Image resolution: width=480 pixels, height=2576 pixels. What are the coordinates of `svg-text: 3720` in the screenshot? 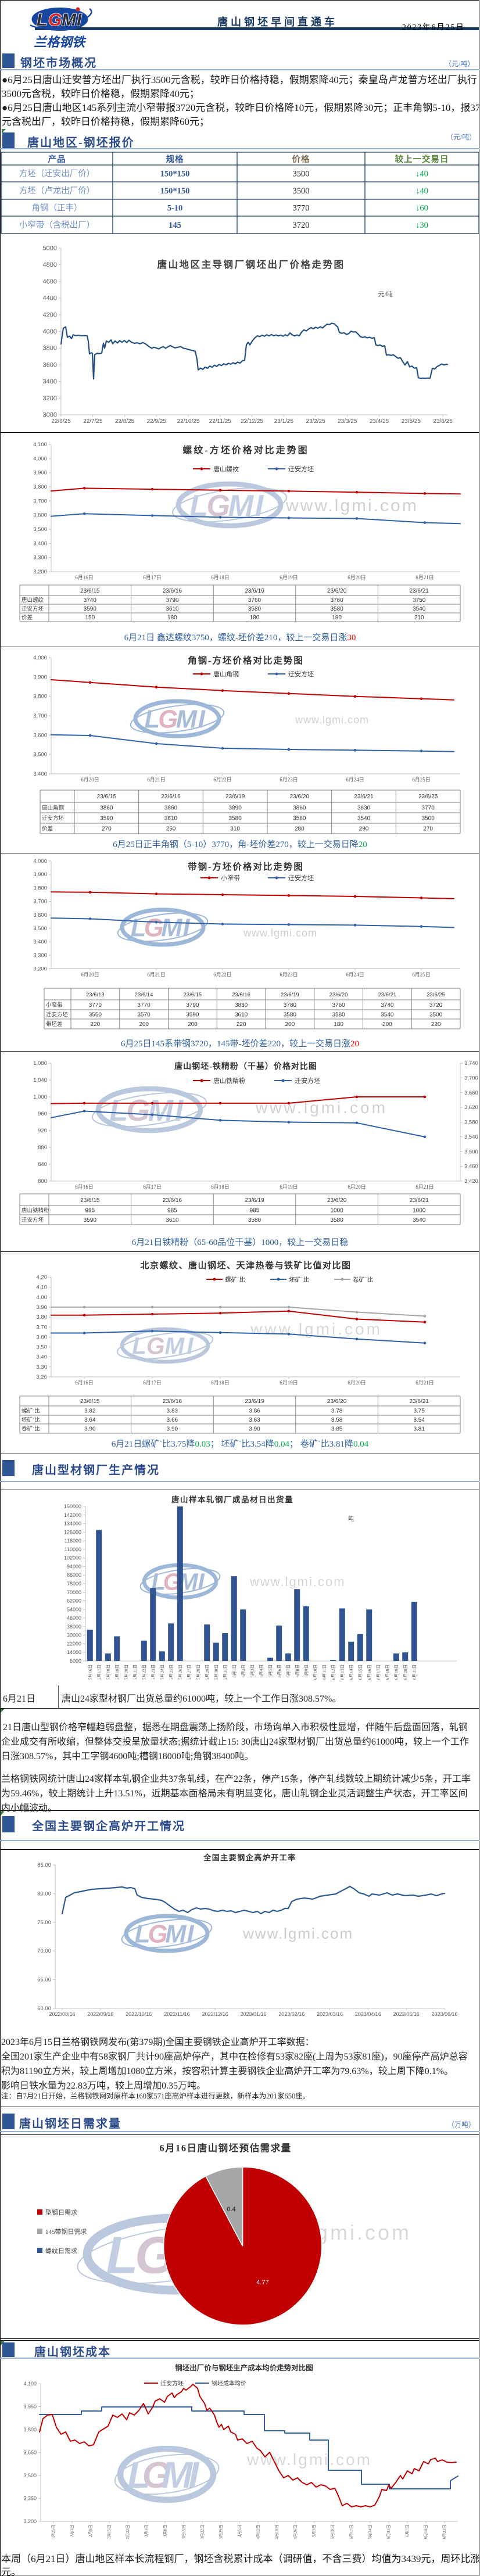 It's located at (301, 225).